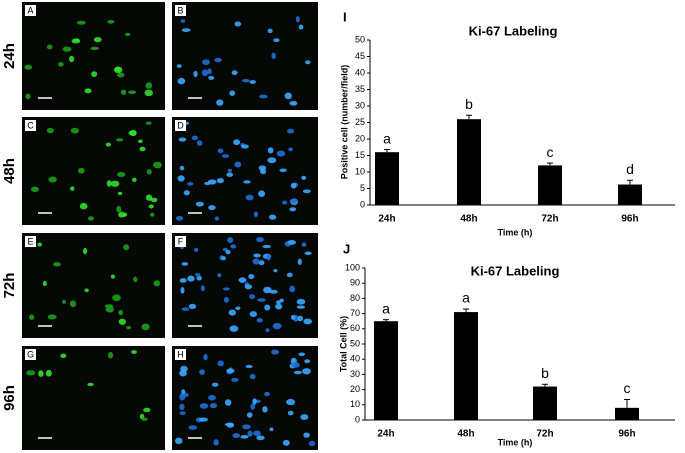 Image resolution: width=685 pixels, height=453 pixels. Describe the element at coordinates (550, 152) in the screenshot. I see `significance-letter: c` at that location.